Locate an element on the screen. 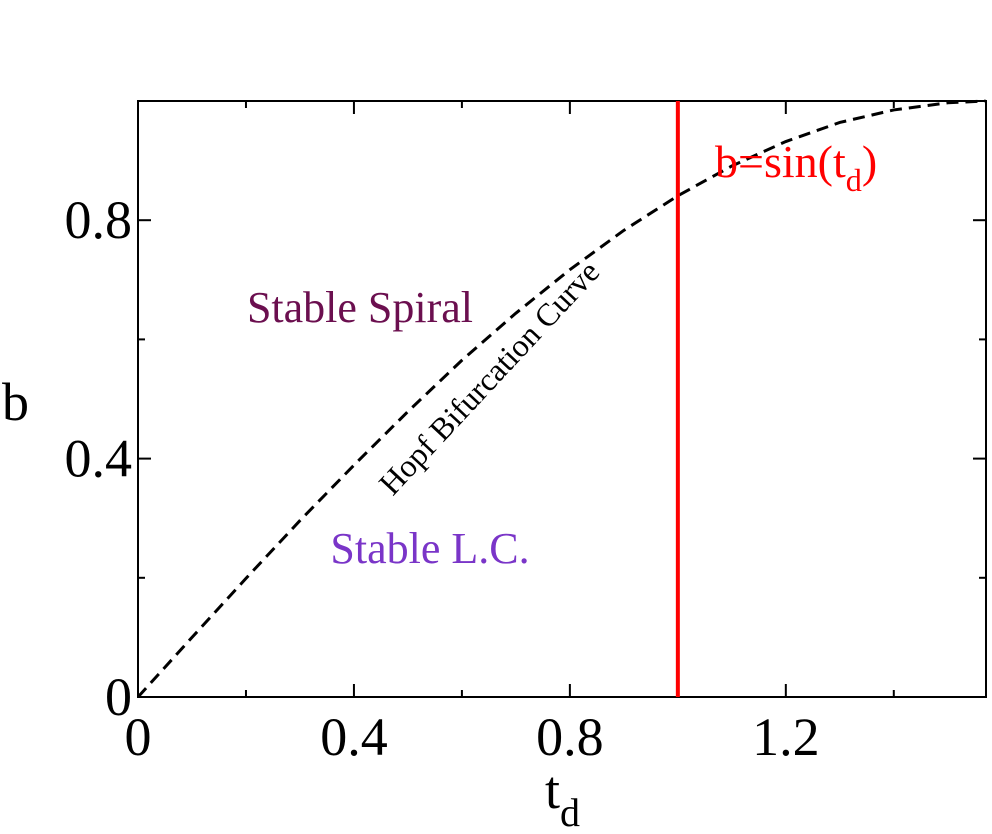 This screenshot has height=834, width=992. annotation-part: d is located at coordinates (854, 180).